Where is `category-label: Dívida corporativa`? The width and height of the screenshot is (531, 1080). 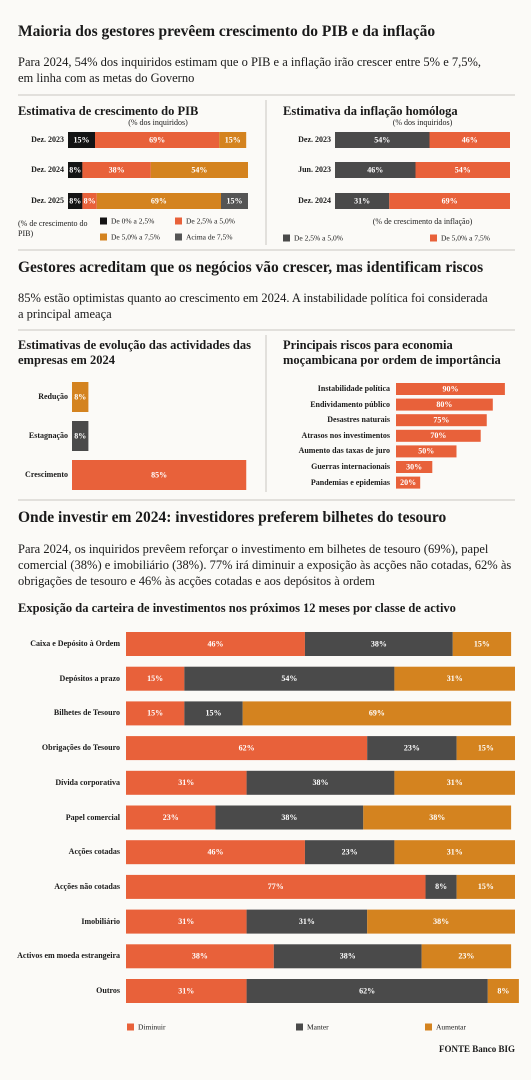 category-label: Dívida corporativa is located at coordinates (87, 782).